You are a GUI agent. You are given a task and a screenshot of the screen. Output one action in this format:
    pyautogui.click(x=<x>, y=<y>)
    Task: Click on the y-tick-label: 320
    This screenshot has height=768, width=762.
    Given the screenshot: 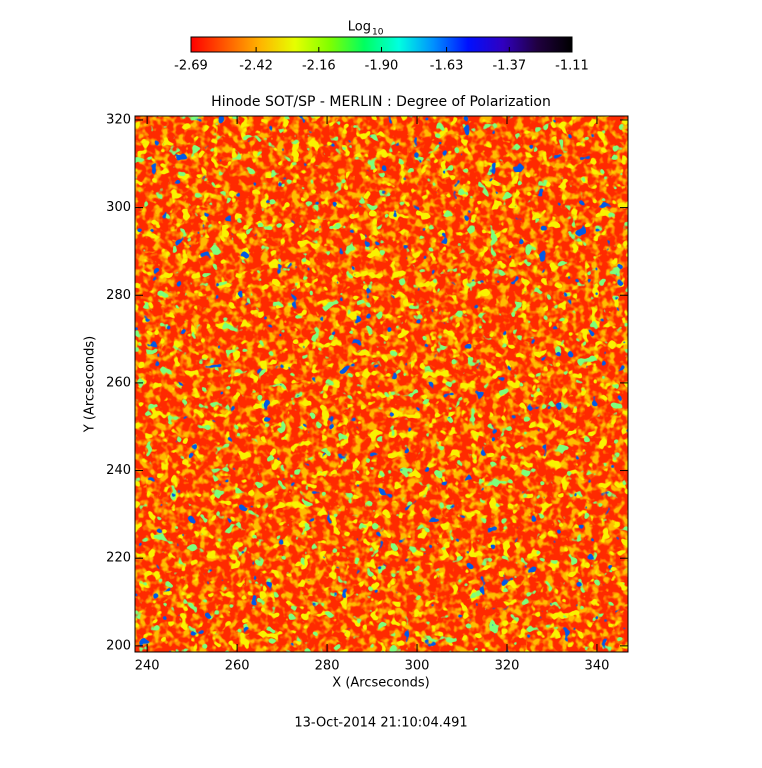 What is the action you would take?
    pyautogui.click(x=118, y=119)
    